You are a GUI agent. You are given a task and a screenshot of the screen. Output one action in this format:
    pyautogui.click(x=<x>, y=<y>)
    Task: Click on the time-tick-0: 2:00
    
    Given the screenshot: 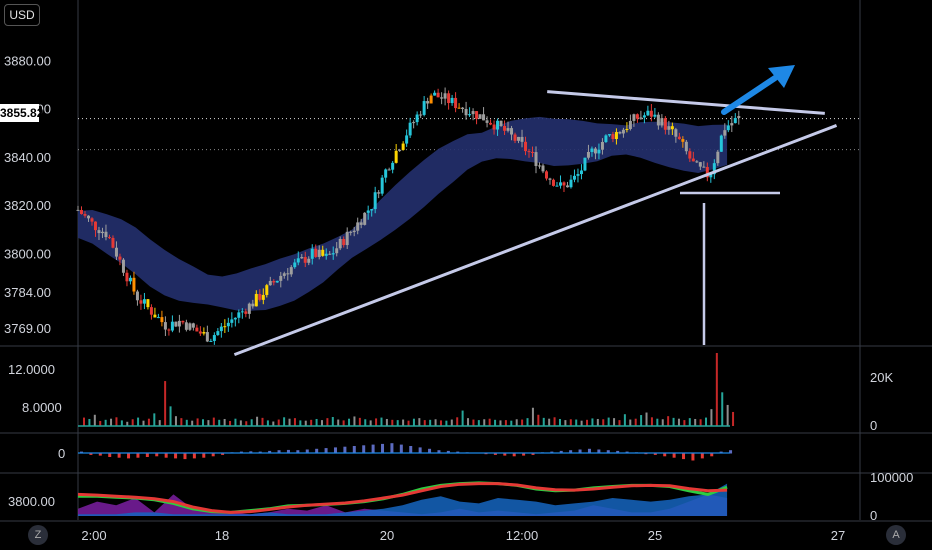 What is the action you would take?
    pyautogui.click(x=93, y=535)
    